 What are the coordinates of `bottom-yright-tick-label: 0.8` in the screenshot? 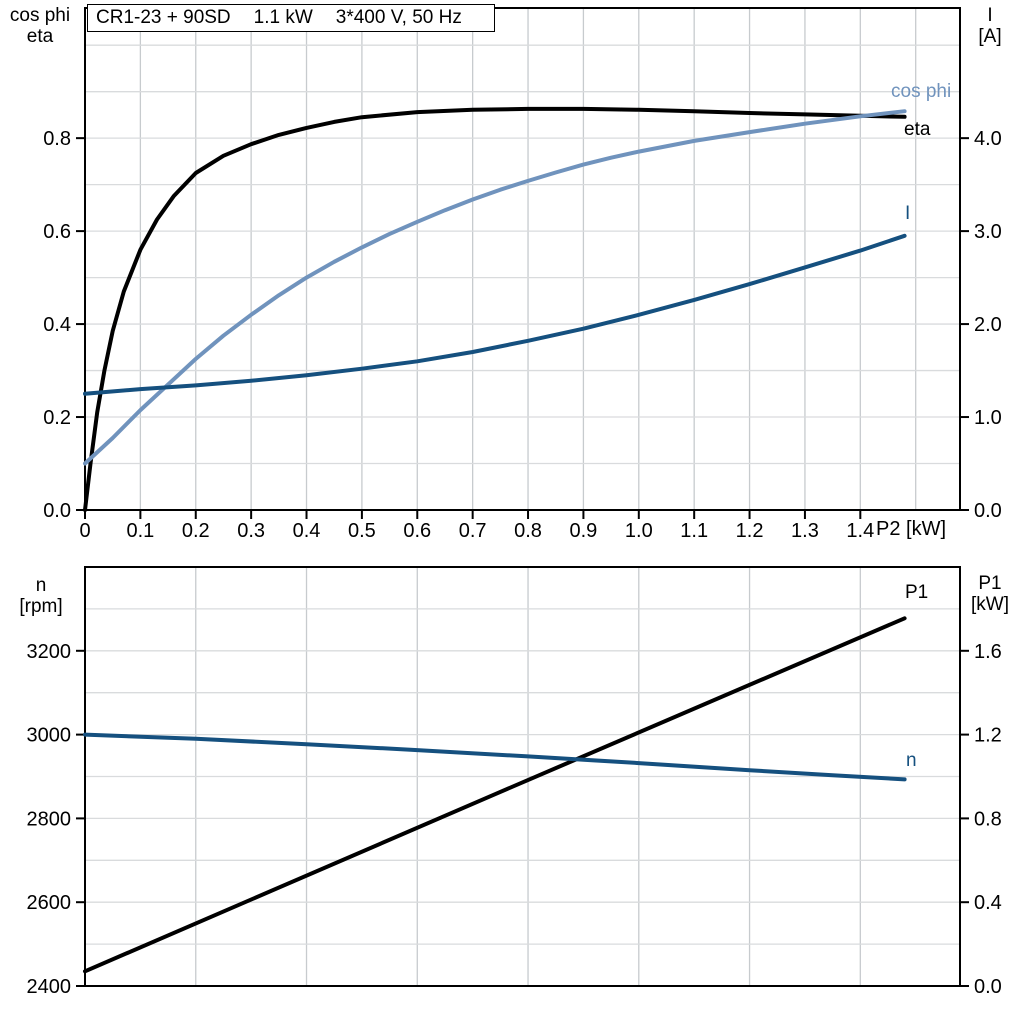 It's located at (988, 819).